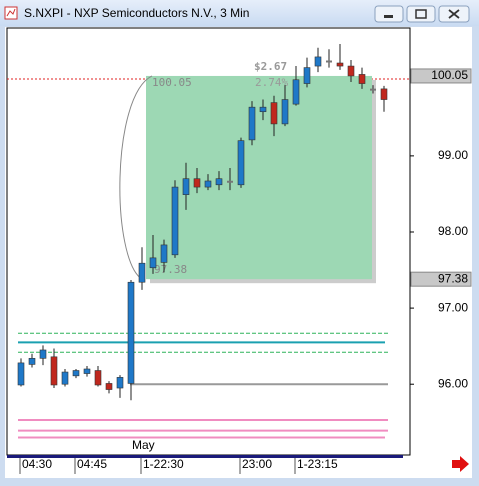  I want to click on axis-low-marker-label: 97.38, so click(453, 278).